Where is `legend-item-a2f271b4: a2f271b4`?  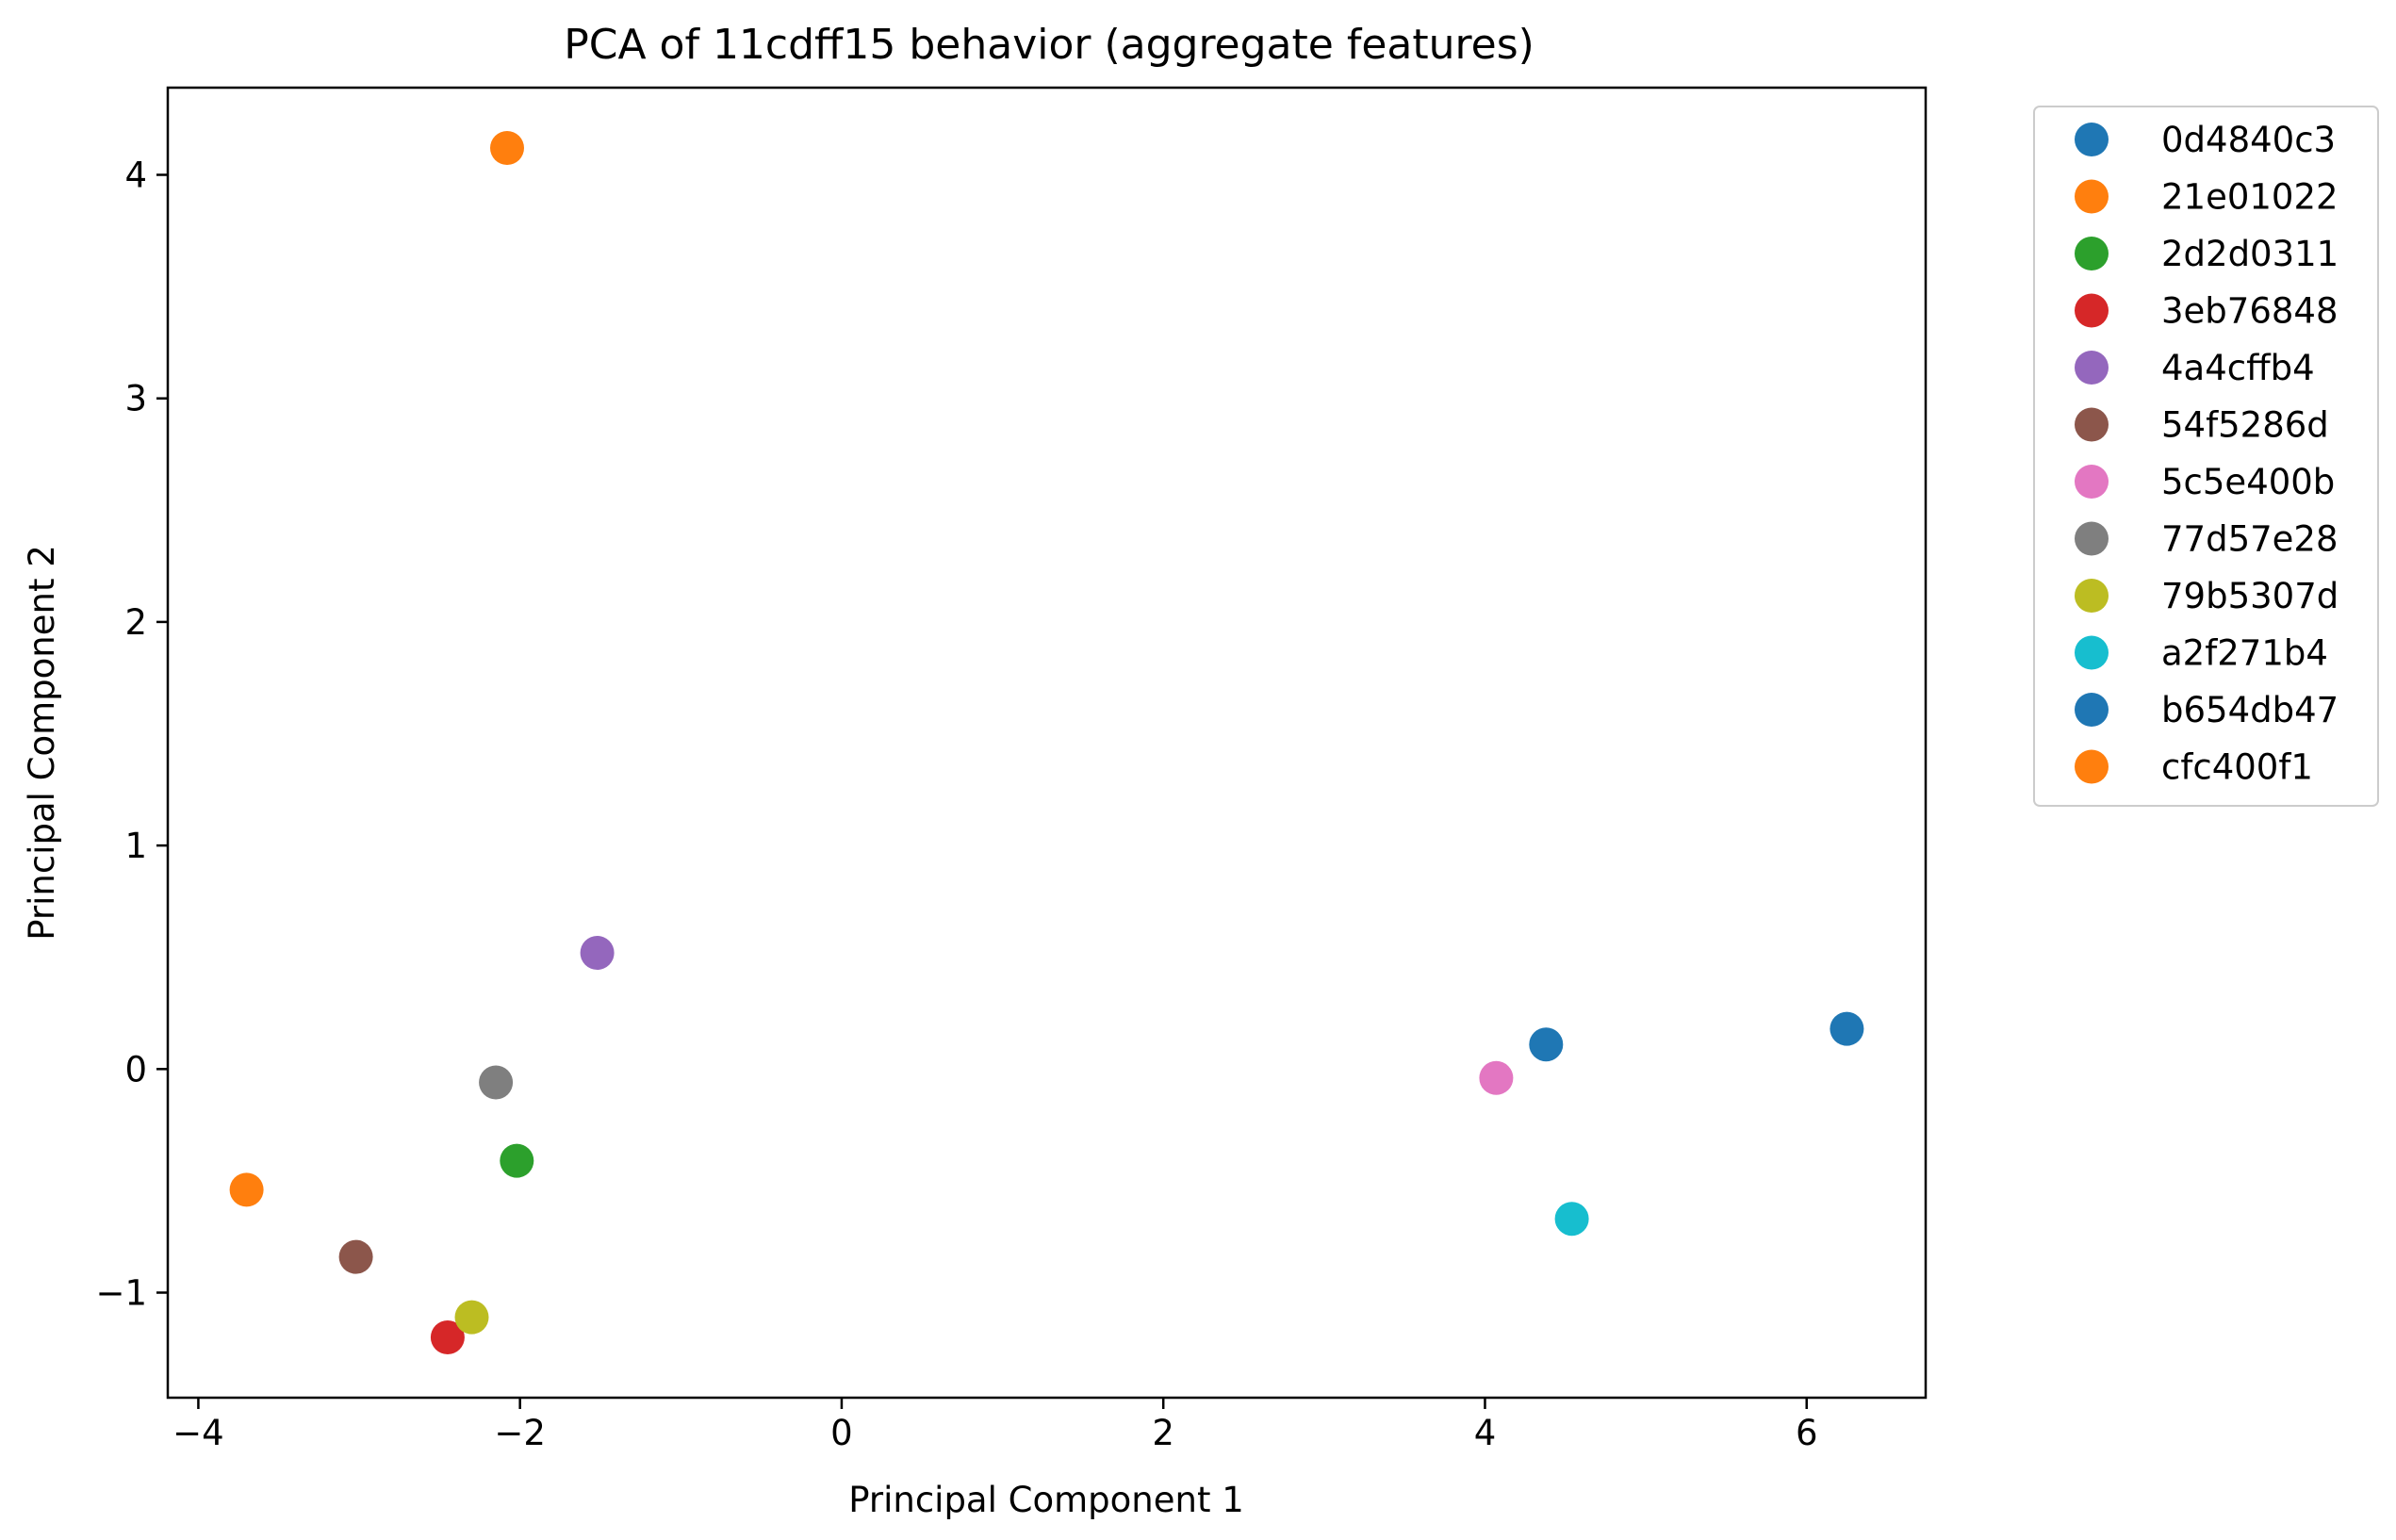 legend-item-a2f271b4: a2f271b4 is located at coordinates (2201, 653).